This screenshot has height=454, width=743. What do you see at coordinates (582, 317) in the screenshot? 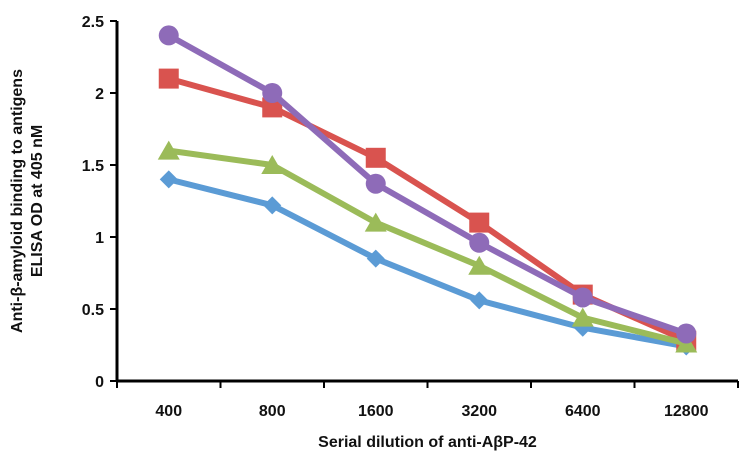
I see `series-2-point-4-triangle-marker` at bounding box center [582, 317].